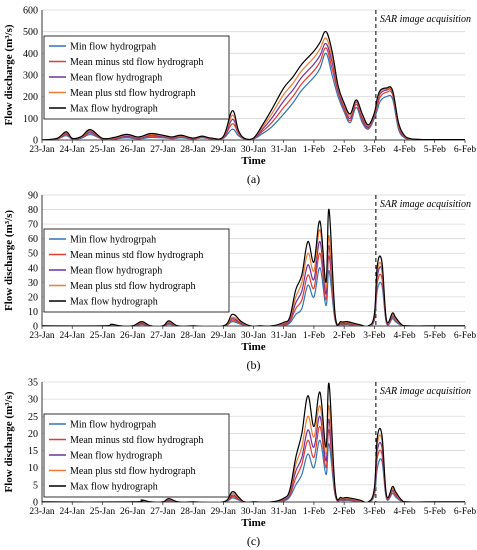  I want to click on y-tick-label: 60, so click(33, 239).